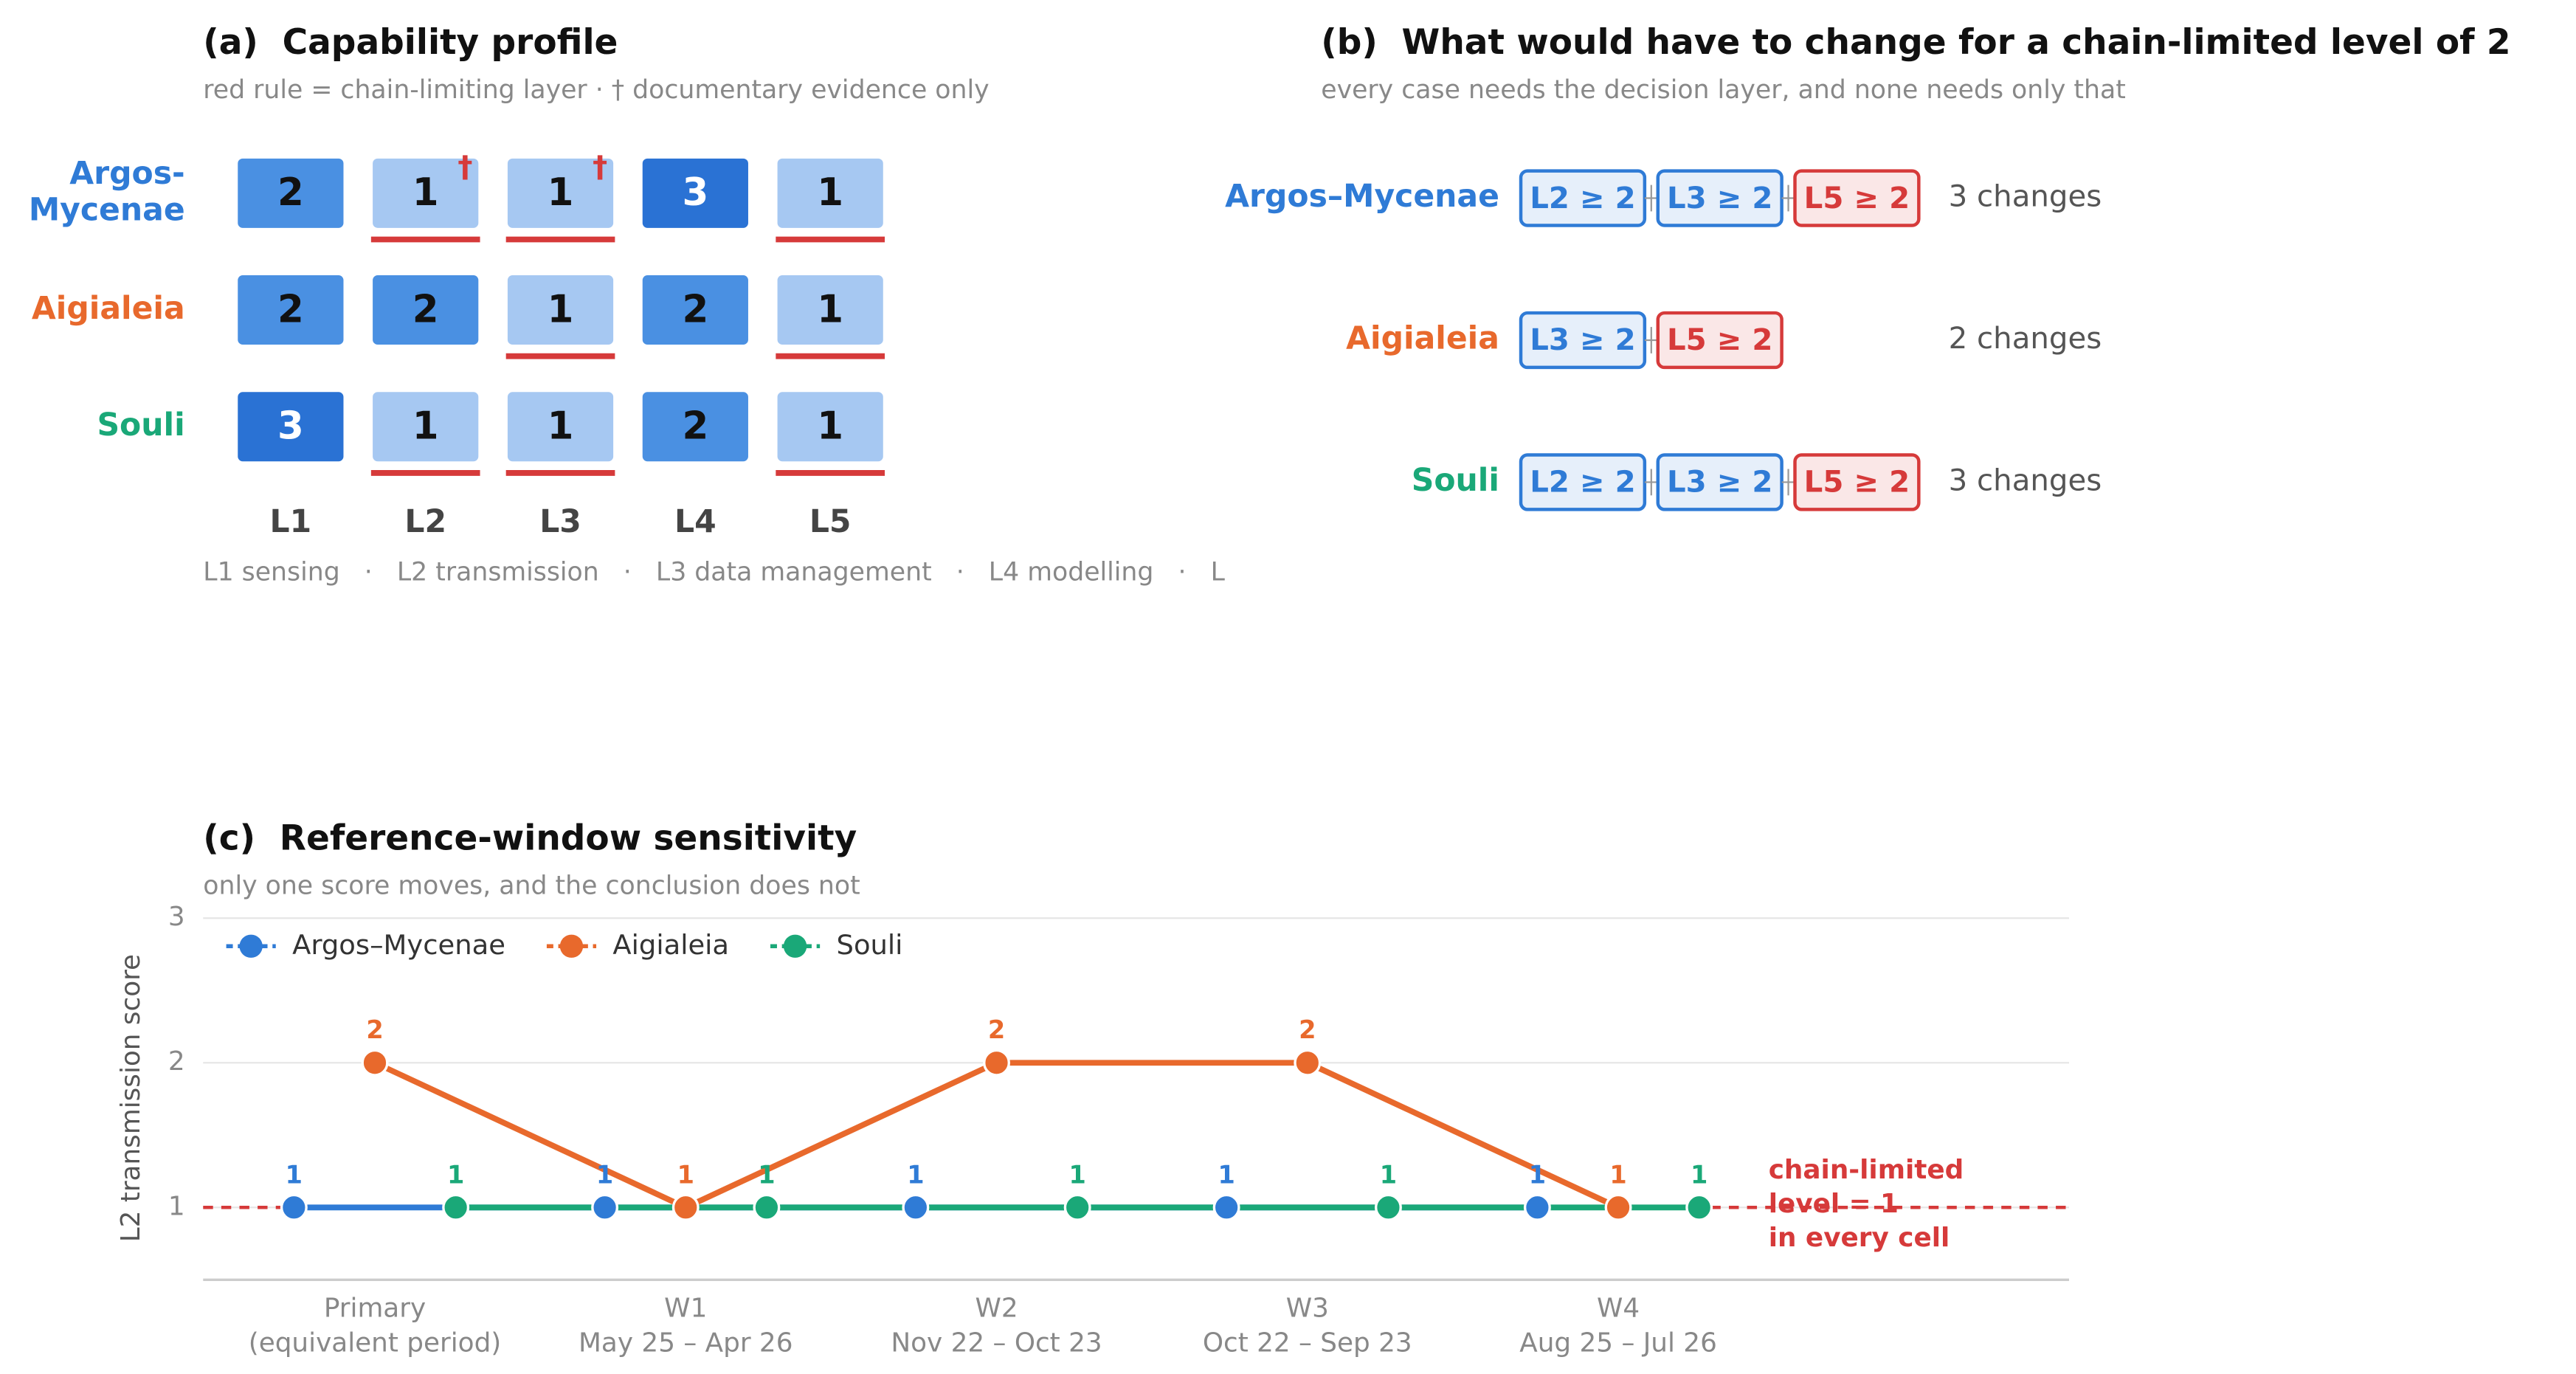  Describe the element at coordinates (176, 917) in the screenshot. I see `y-tick-label: 3` at that location.